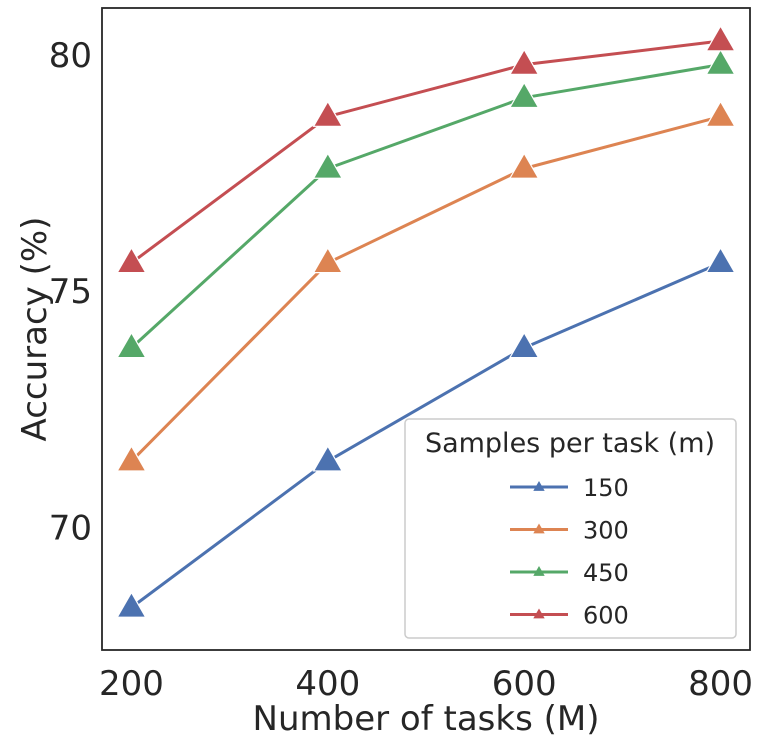 This screenshot has width=762, height=743. Describe the element at coordinates (131, 684) in the screenshot. I see `x-tick-label: 200` at that location.